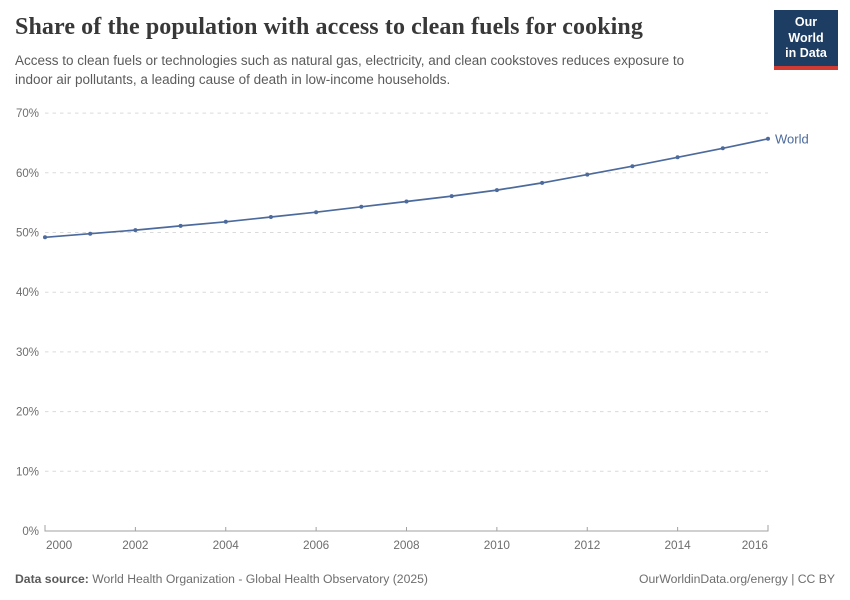  What do you see at coordinates (497, 545) in the screenshot?
I see `x-tick-label-2010: 2010` at bounding box center [497, 545].